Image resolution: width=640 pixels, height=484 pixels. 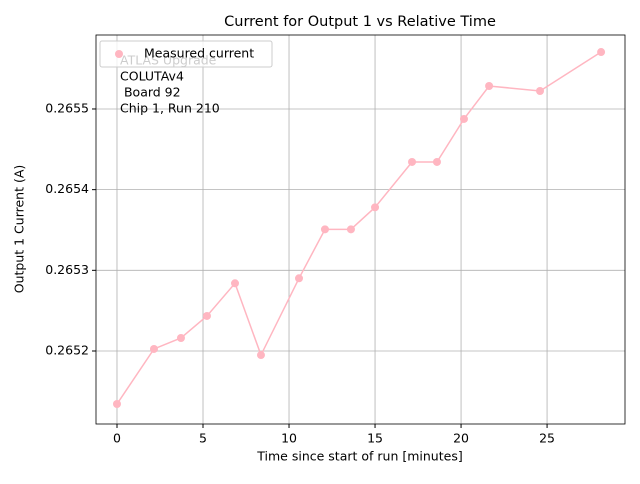 I want to click on y-tick-label: 0.2653, so click(x=67, y=269).